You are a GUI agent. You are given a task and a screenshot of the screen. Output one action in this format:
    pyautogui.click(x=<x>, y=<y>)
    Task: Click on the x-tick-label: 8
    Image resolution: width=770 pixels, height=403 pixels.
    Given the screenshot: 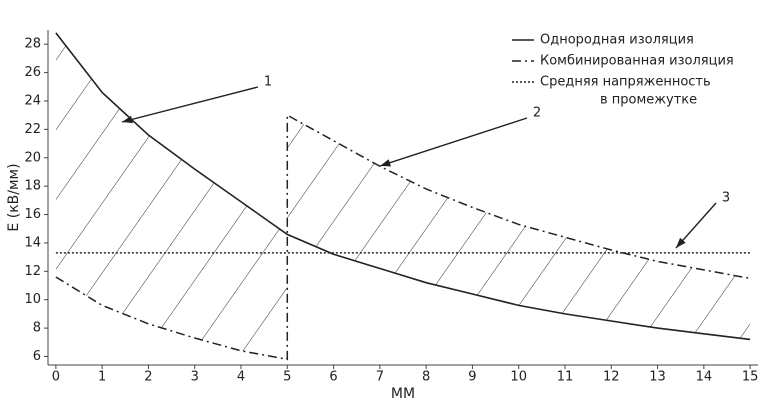 What is the action you would take?
    pyautogui.click(x=426, y=377)
    